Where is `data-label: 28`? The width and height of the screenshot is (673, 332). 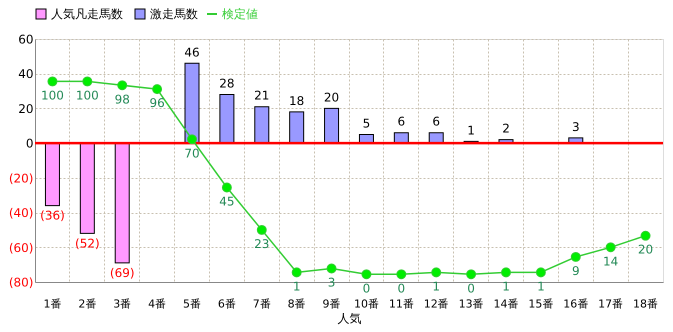
data-label: 28 is located at coordinates (227, 83).